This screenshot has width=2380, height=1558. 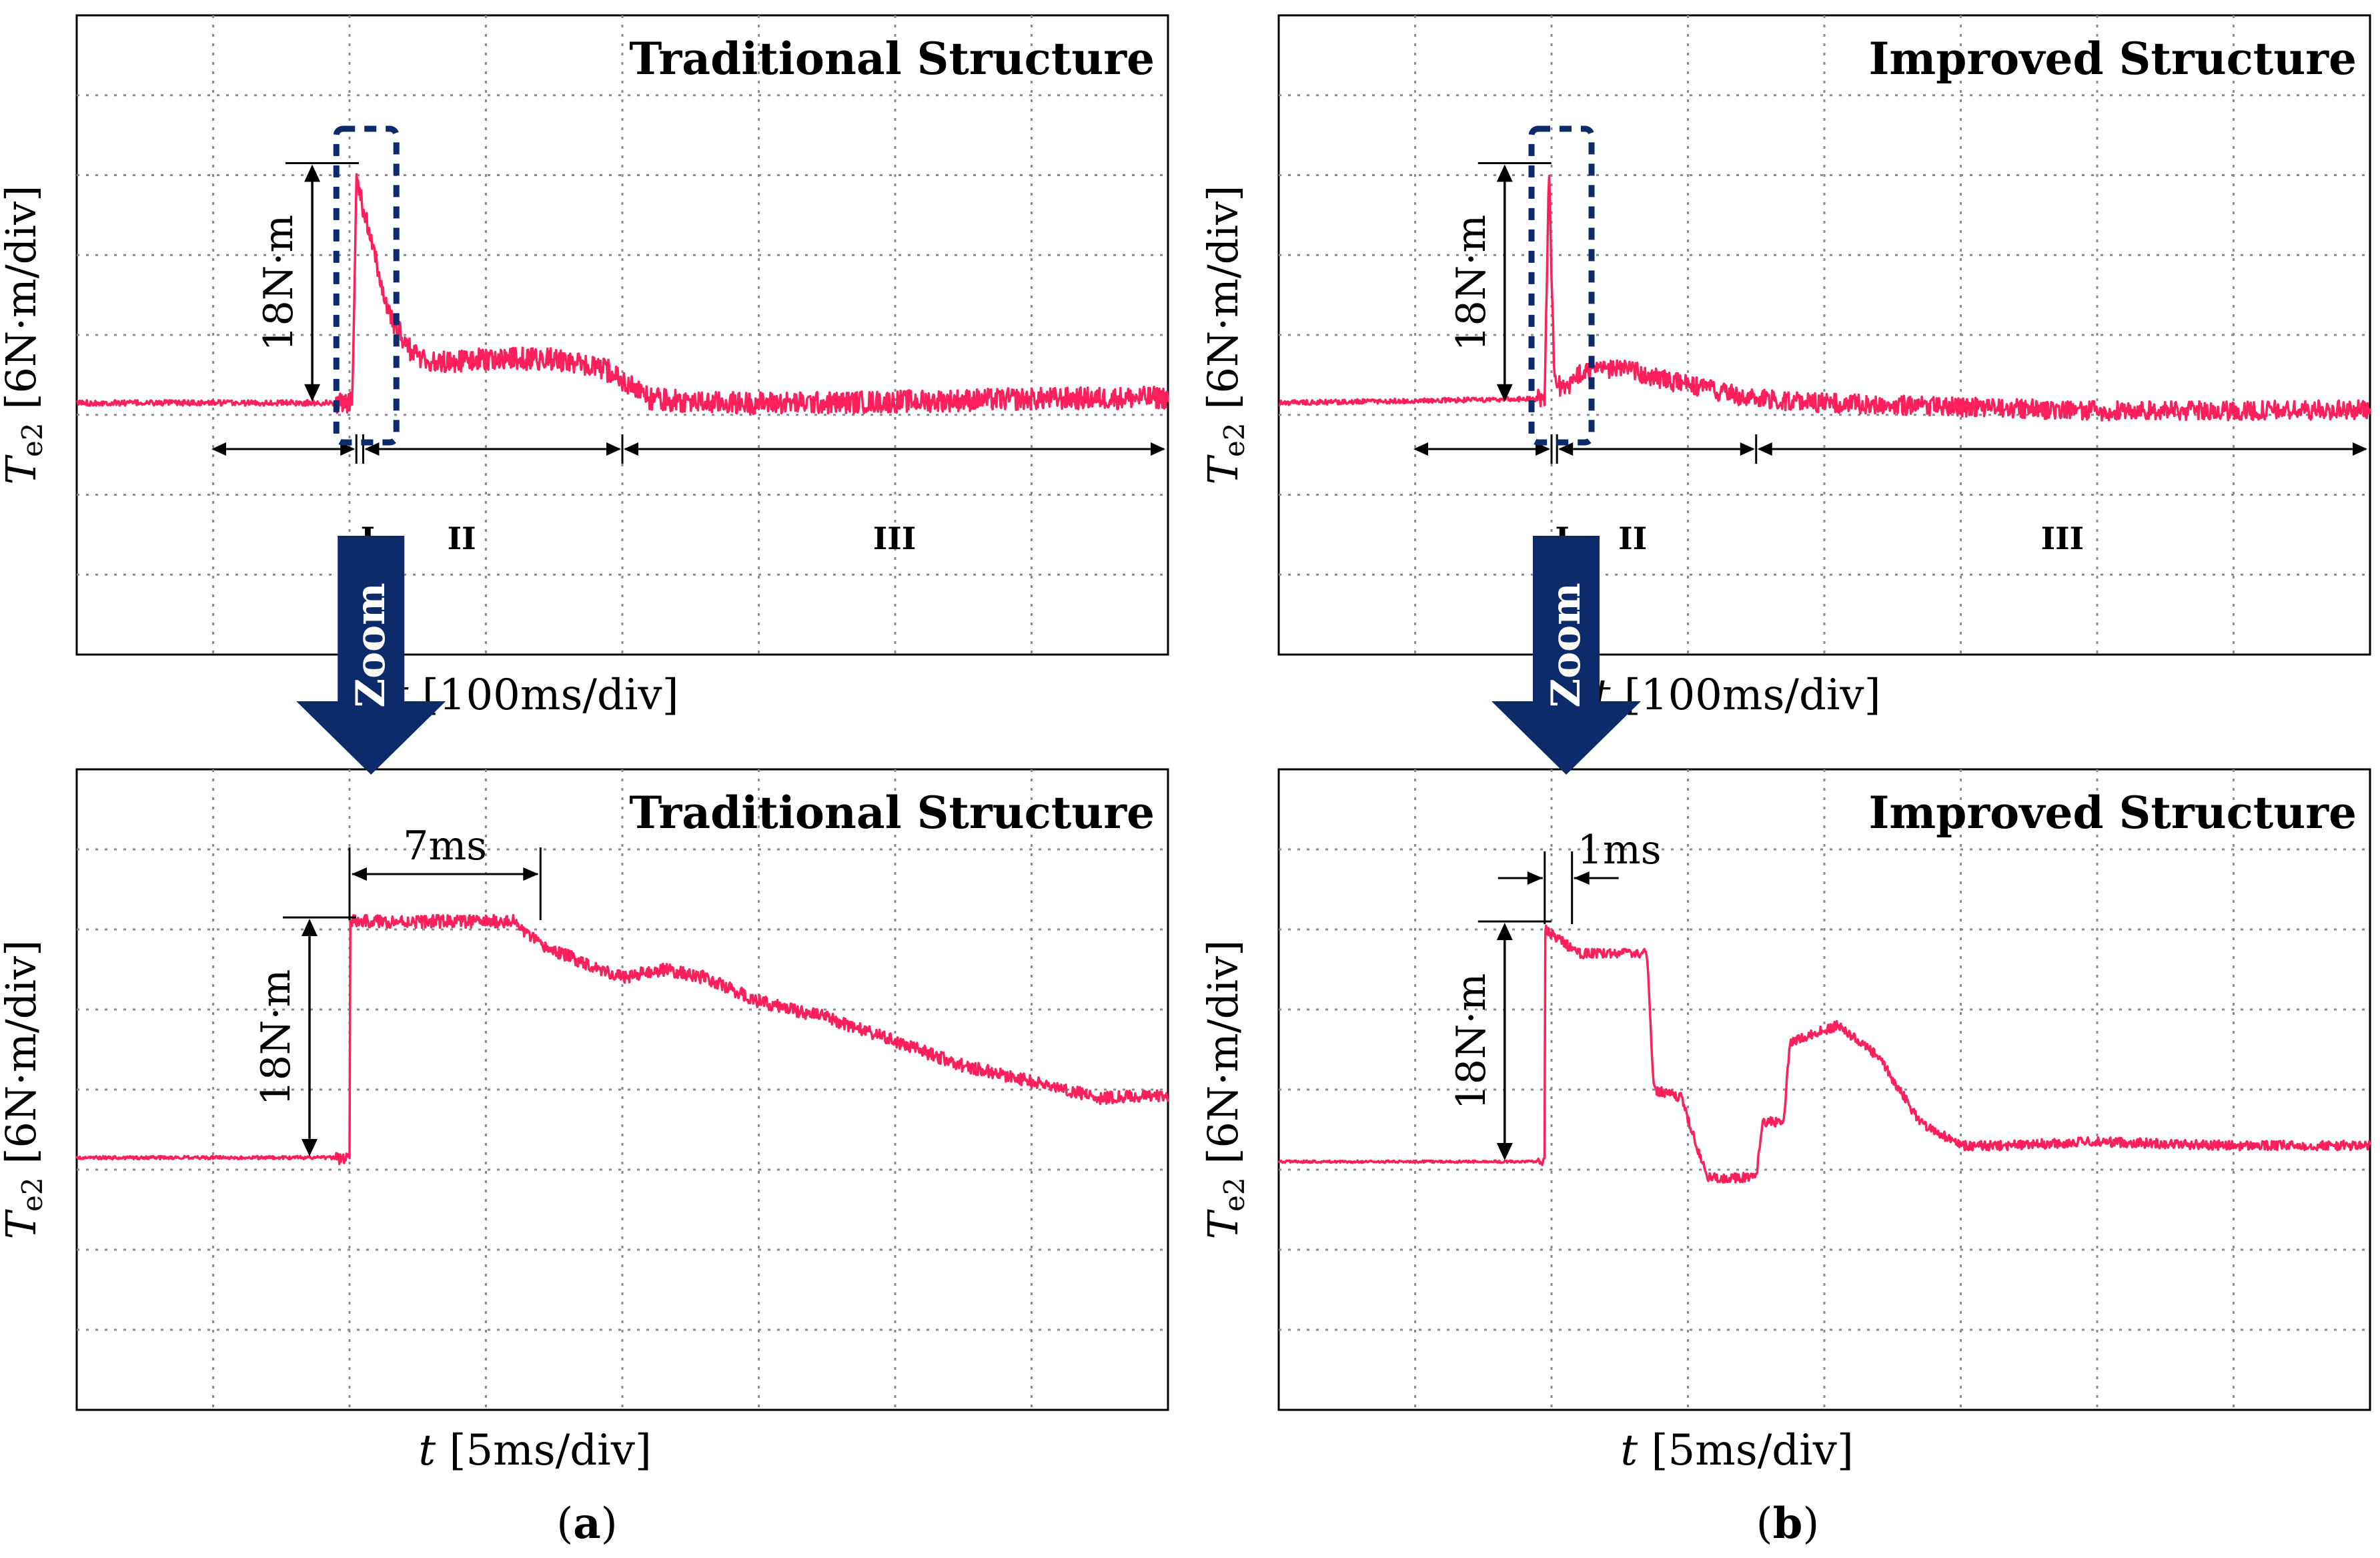 What do you see at coordinates (1582, 878) in the screenshot?
I see `duration-arrow-head-in-right` at bounding box center [1582, 878].